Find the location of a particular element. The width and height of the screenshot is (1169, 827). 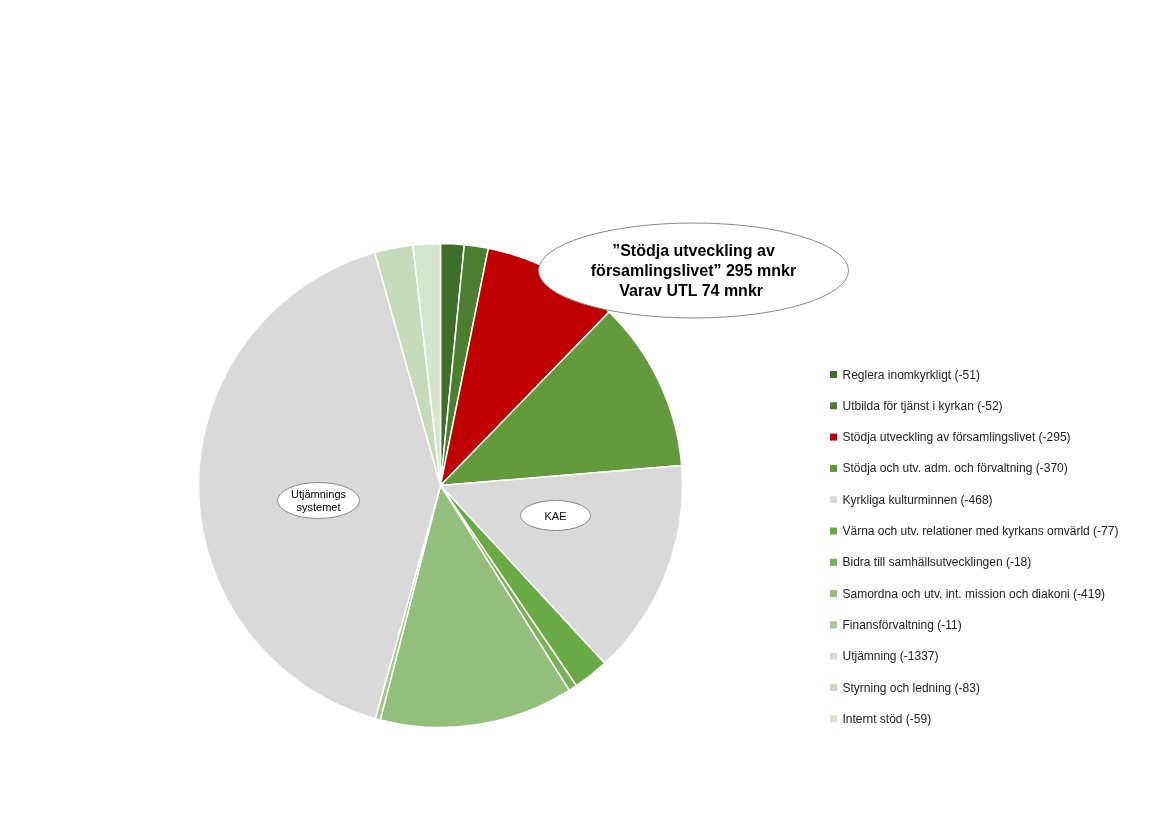

text: ”Stödja utveckling av församlingslivet” 295 mnkr Varav UTL 74 mnkr is located at coordinates (693, 270).